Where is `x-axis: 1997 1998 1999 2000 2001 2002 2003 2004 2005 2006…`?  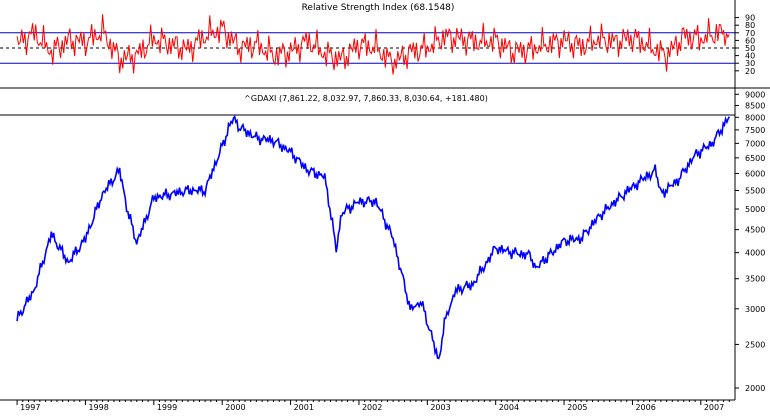 x-axis: 1997 1998 1999 2000 2001 2002 2003 2004 2005 2006… is located at coordinates (367, 405).